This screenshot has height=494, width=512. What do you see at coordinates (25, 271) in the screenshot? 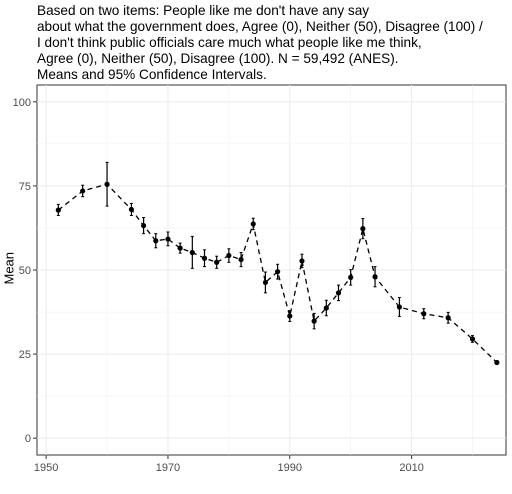
I see `y-tick-label: 50` at bounding box center [25, 271].